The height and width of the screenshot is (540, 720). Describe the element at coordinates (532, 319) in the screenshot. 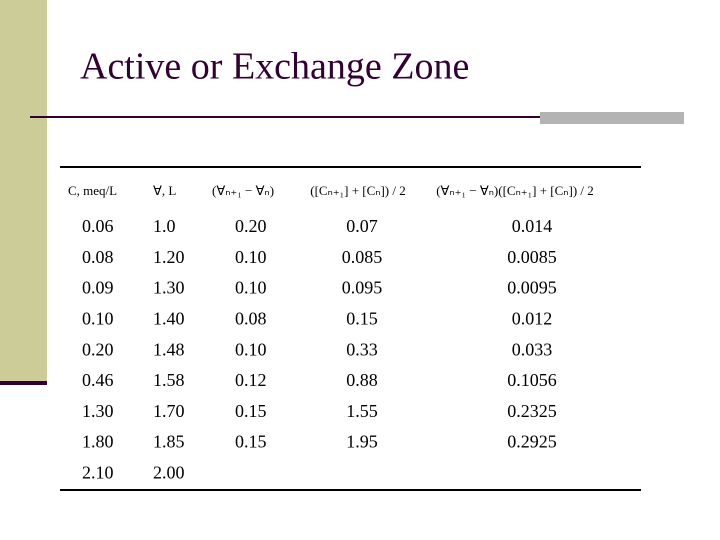

I see `table-cell: 0.012` at that location.